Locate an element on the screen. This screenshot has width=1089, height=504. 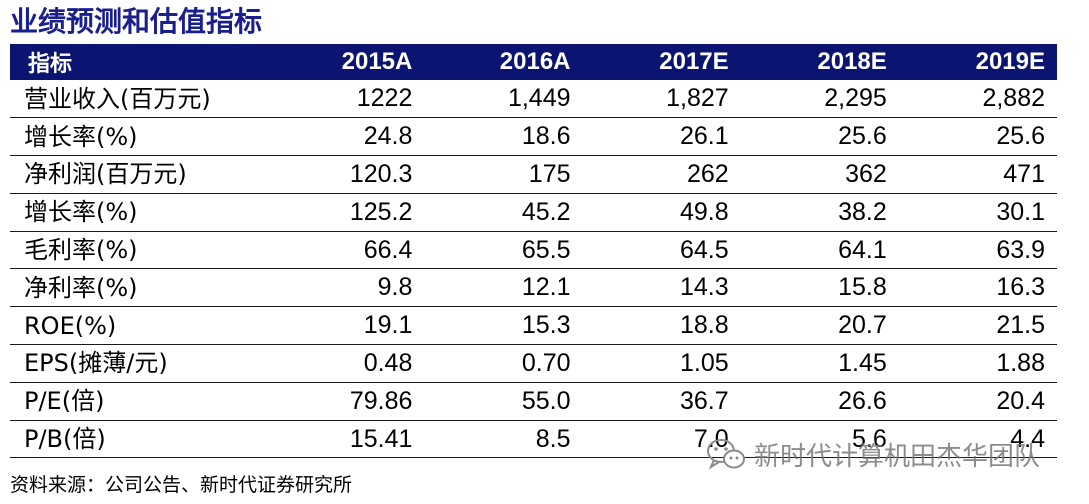
table-header-row: 指标 2015A 2016A 2017E 2018E 2019E is located at coordinates (533, 62).